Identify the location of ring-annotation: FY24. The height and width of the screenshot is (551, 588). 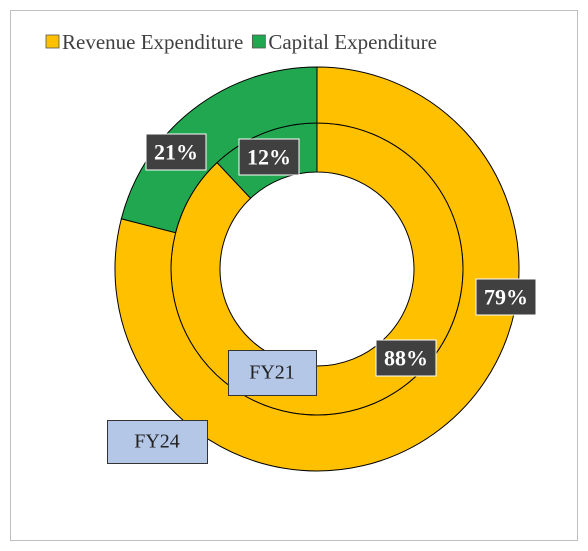
(157, 442).